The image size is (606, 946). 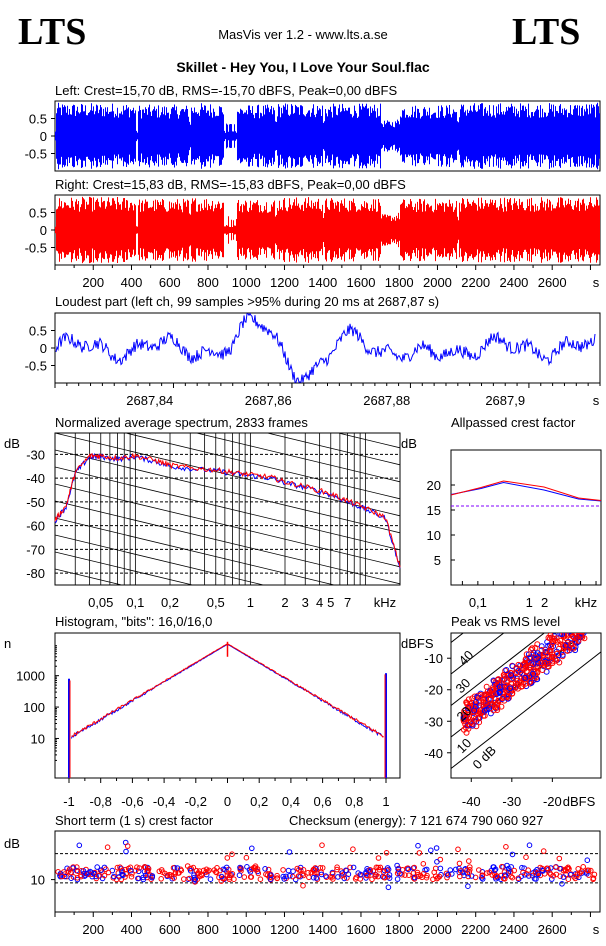 I want to click on allpass-xtick-label: 1, so click(x=529, y=602).